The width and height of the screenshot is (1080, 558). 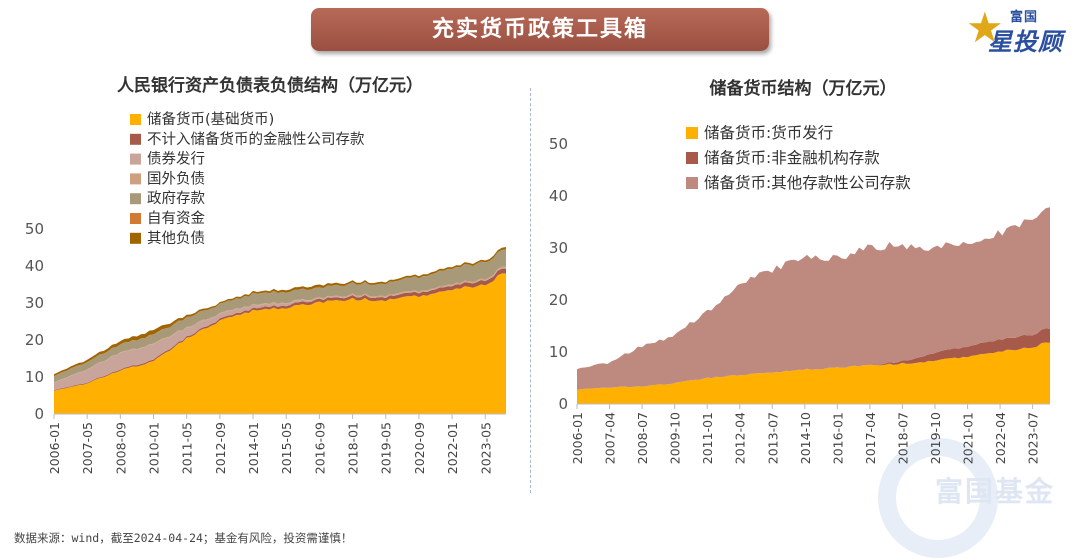 I want to click on star-icon: ★, so click(x=985, y=27).